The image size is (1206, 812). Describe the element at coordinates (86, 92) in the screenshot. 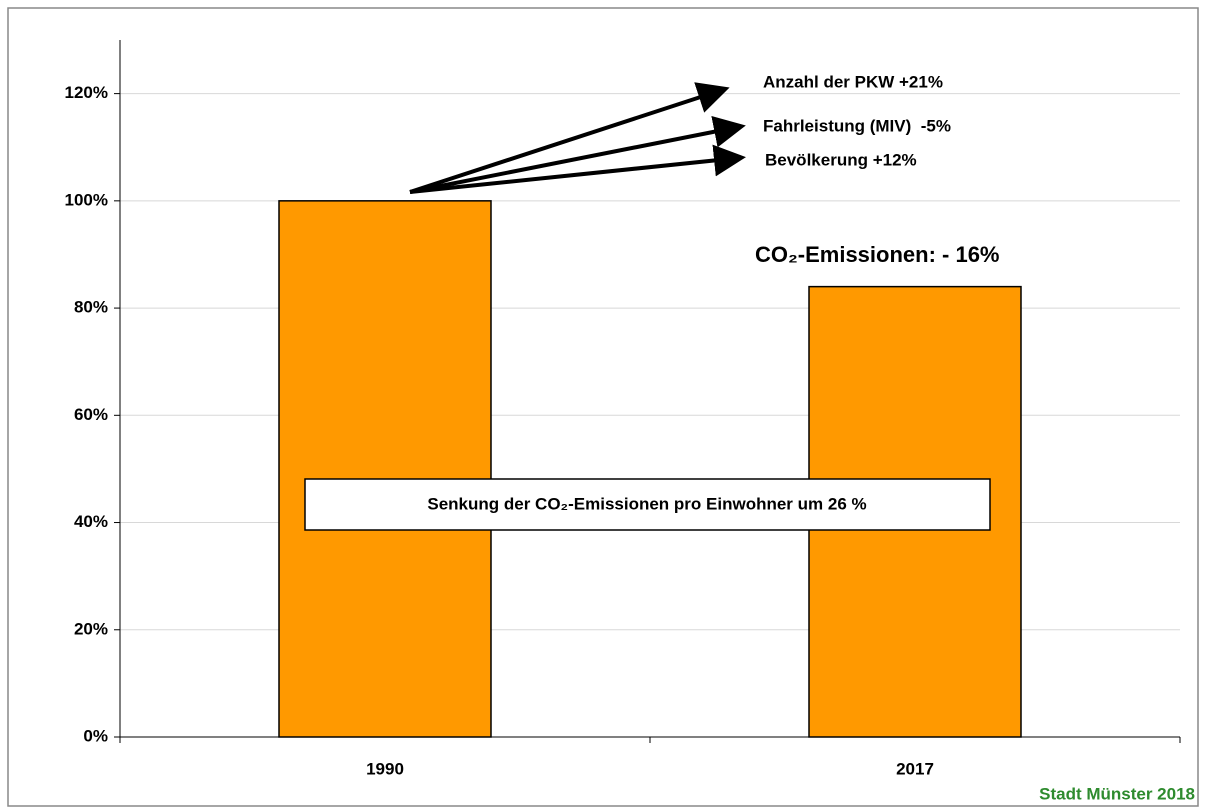

I see `y-tick-label: 120%` at that location.